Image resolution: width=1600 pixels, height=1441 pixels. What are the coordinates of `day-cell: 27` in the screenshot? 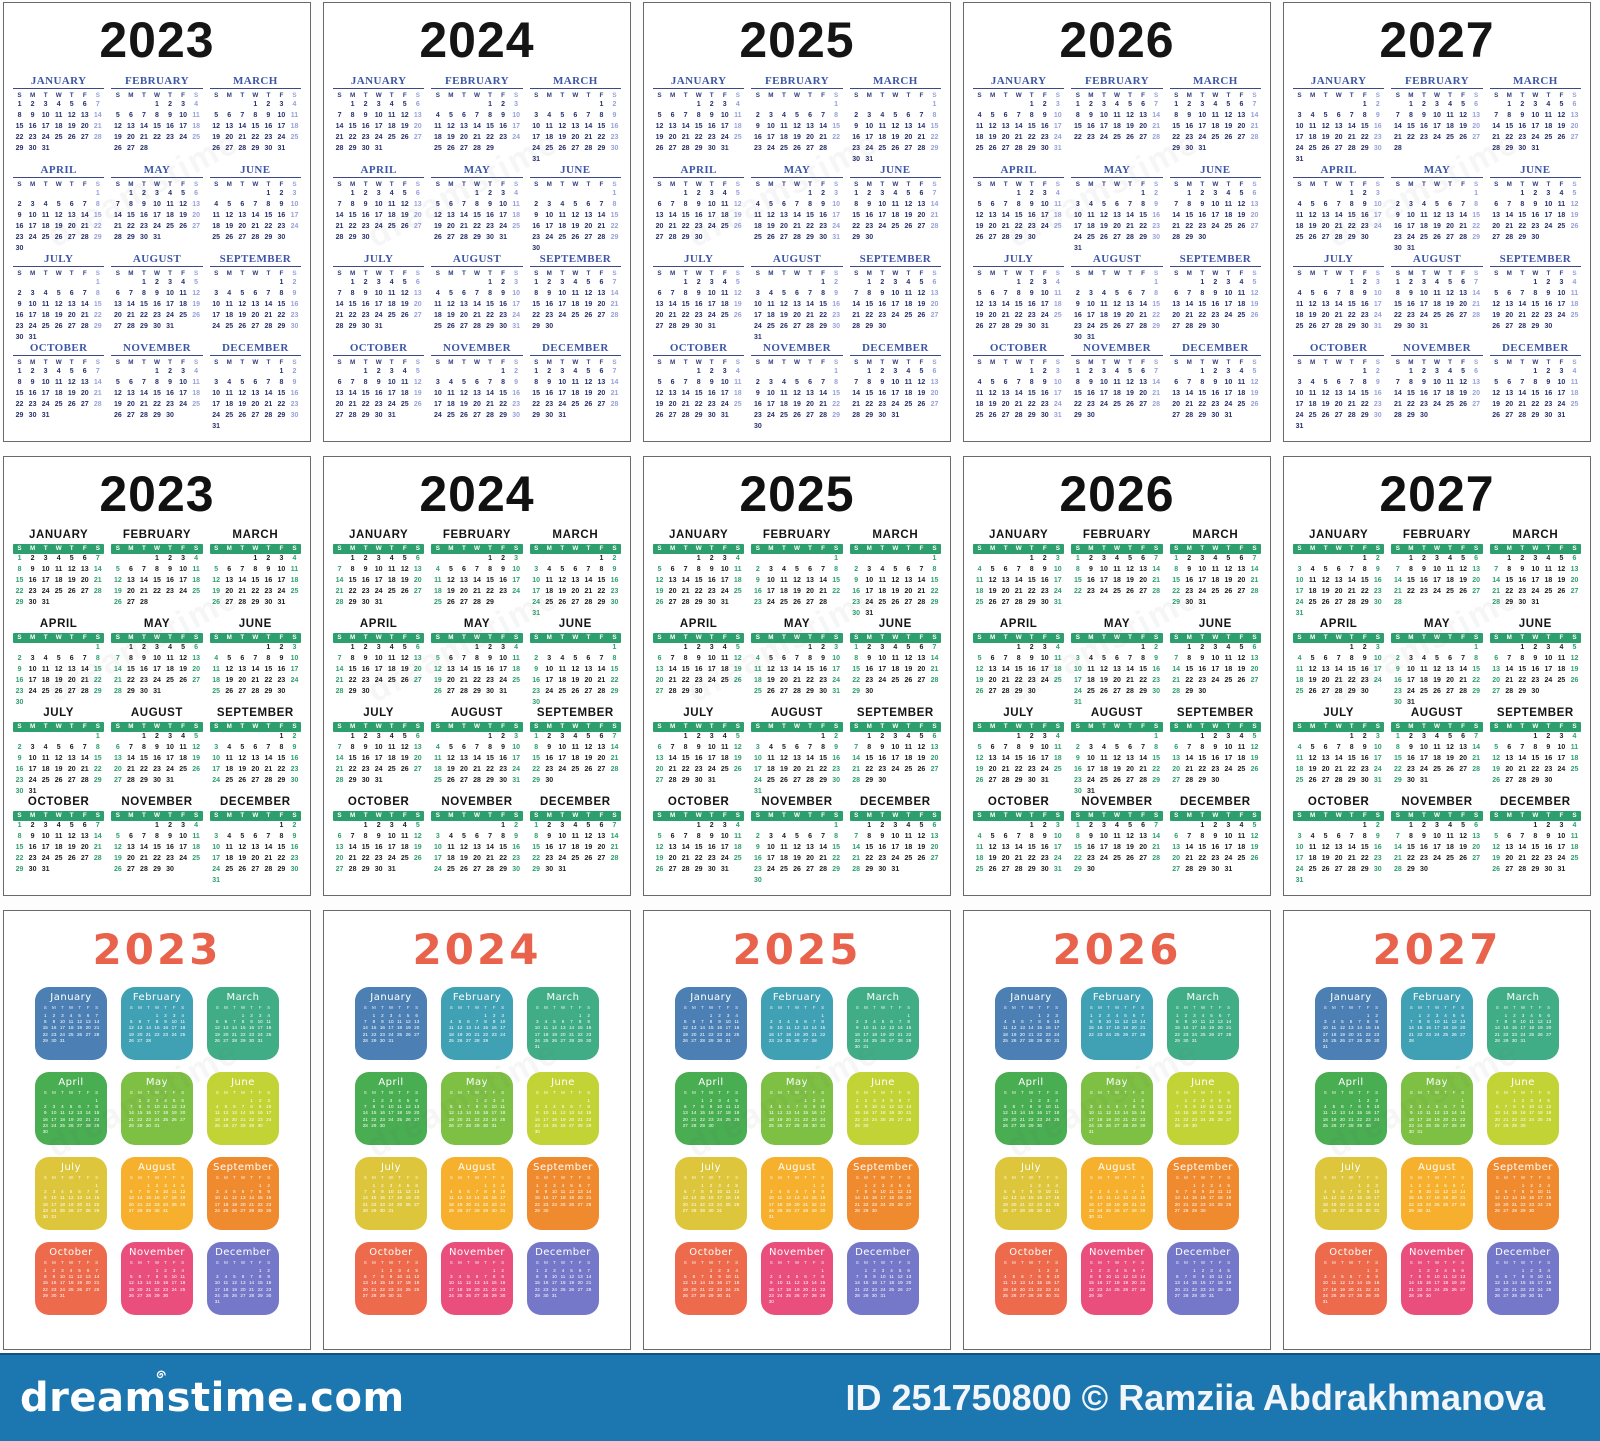 It's located at (1509, 780).